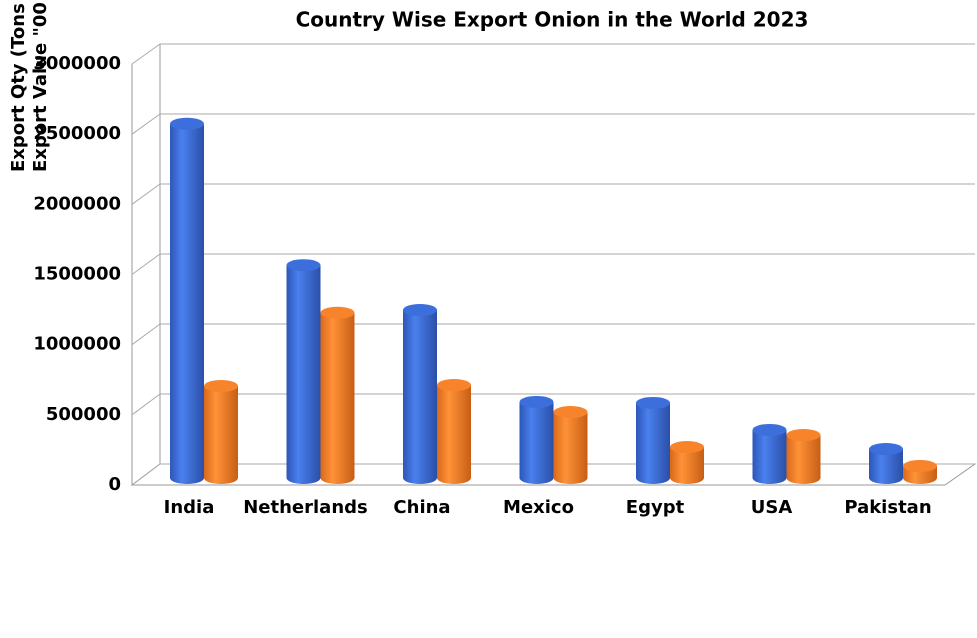 Image resolution: width=977 pixels, height=638 pixels. What do you see at coordinates (772, 507) in the screenshot?
I see `x-tick-label: USA` at bounding box center [772, 507].